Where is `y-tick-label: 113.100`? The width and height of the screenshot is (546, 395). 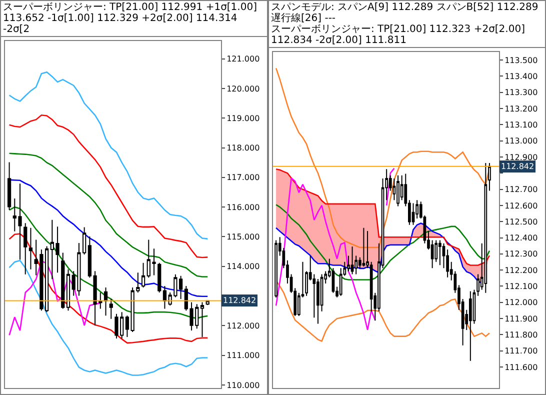
y-tick-label: 113.100 is located at coordinates (521, 125).